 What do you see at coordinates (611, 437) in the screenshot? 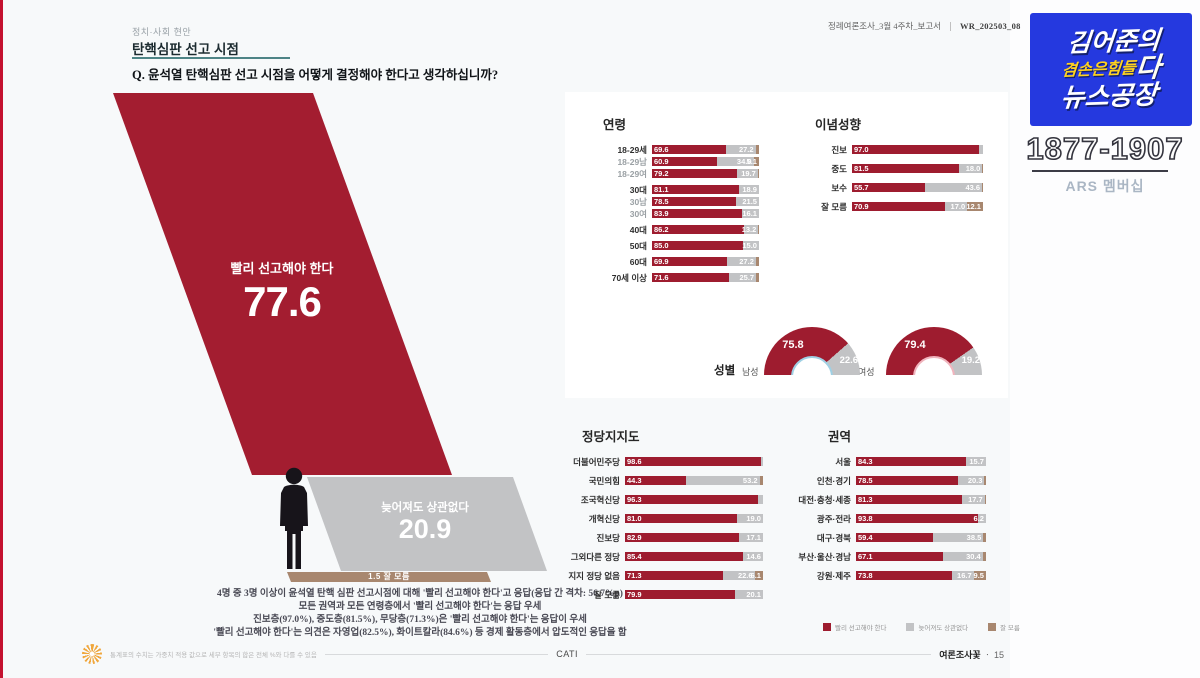
I see `chart-title-party: 정당지지도` at bounding box center [611, 437].